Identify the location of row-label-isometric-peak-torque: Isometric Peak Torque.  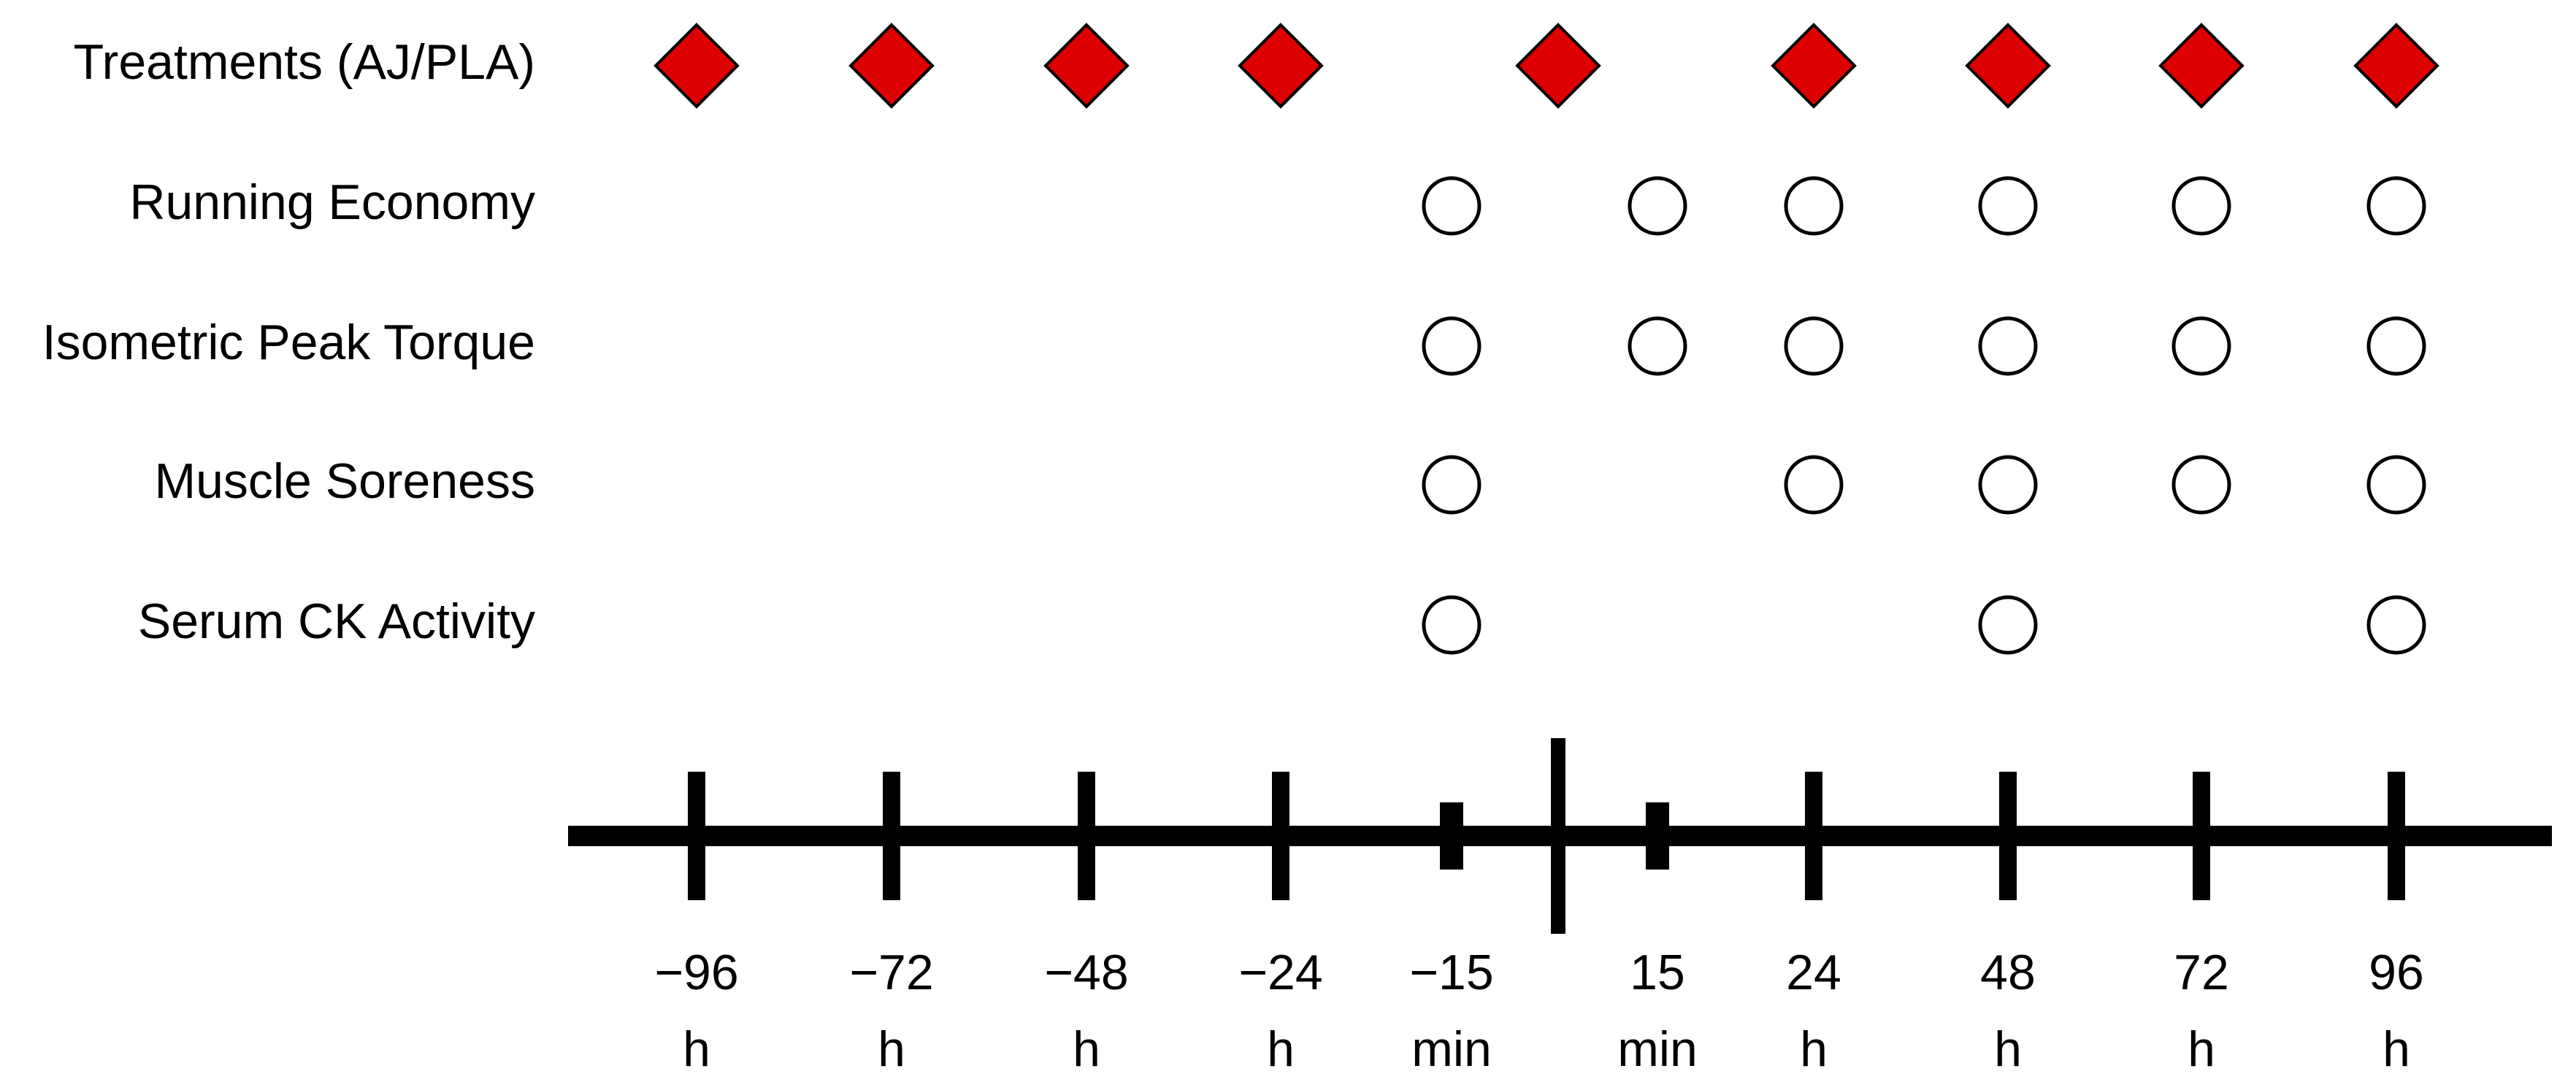
(288, 342).